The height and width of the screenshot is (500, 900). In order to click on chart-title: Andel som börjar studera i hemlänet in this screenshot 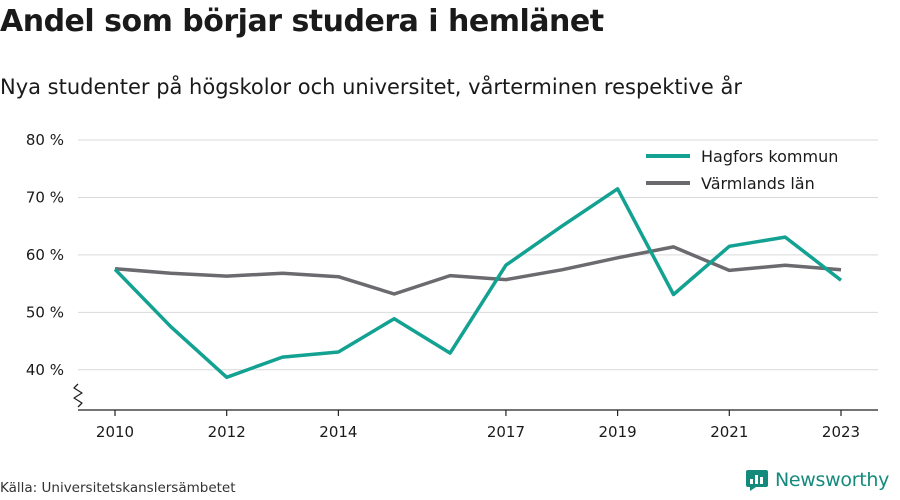, I will do `click(302, 21)`.